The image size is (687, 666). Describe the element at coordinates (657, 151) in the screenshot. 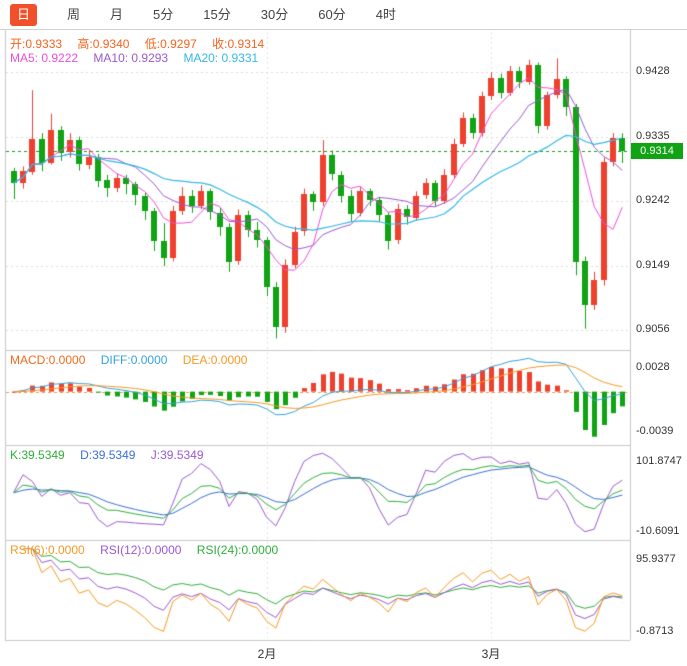

I see `current-price-badge: 0.9314` at that location.